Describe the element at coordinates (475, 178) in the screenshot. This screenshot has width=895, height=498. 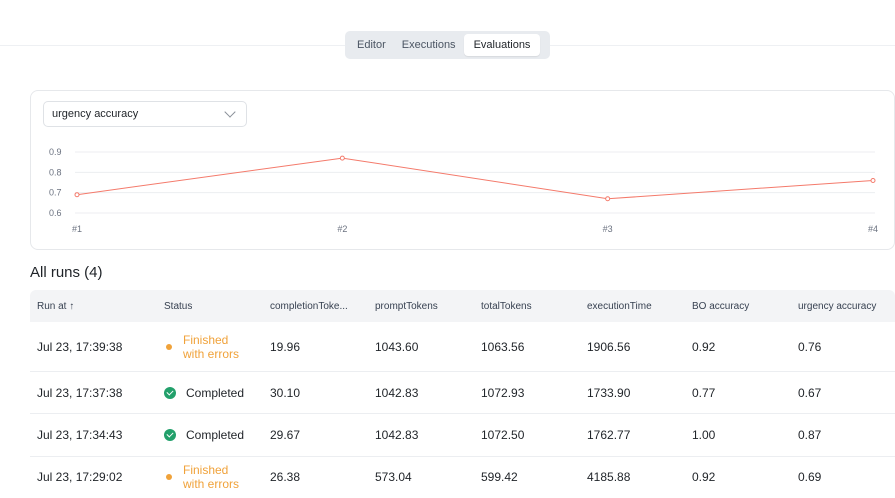
I see `series-line` at that location.